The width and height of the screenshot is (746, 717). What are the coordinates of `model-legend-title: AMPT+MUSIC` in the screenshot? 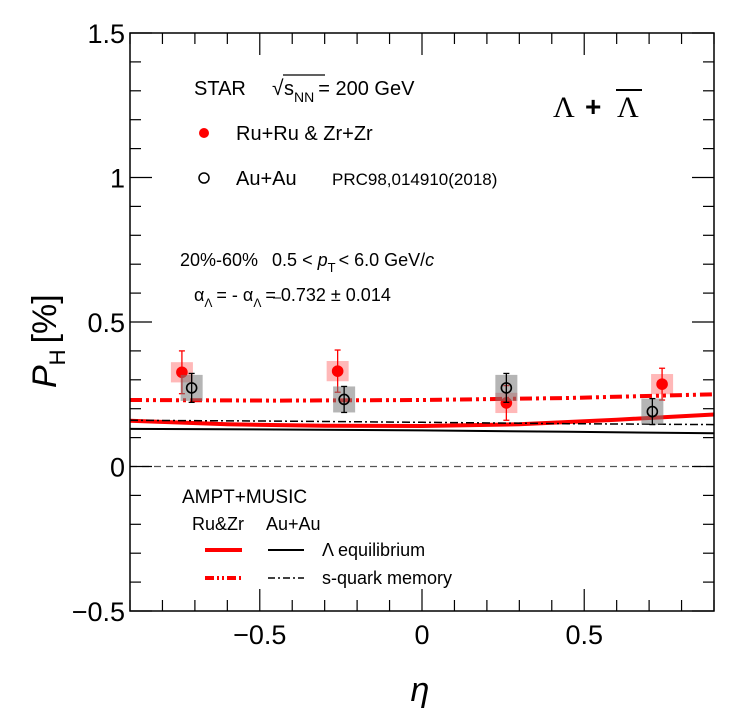 It's located at (244, 497).